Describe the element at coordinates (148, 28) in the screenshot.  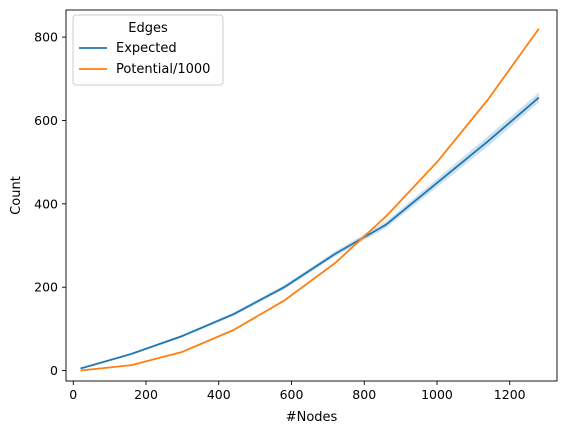
I see `legend-title: Edges` at that location.